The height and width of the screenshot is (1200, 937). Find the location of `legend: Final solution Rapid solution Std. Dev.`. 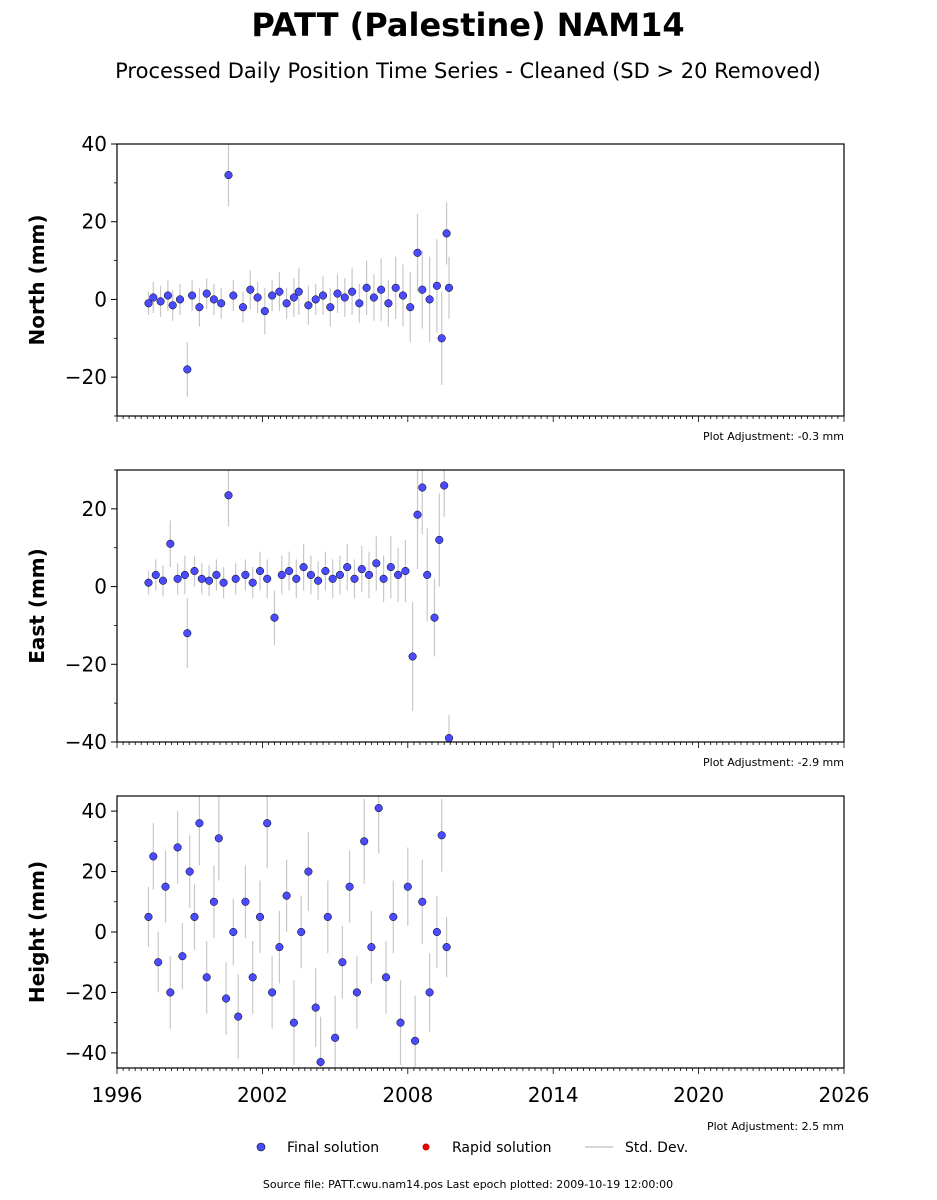

legend: Final solution Rapid solution Std. Dev. is located at coordinates (472, 1148).